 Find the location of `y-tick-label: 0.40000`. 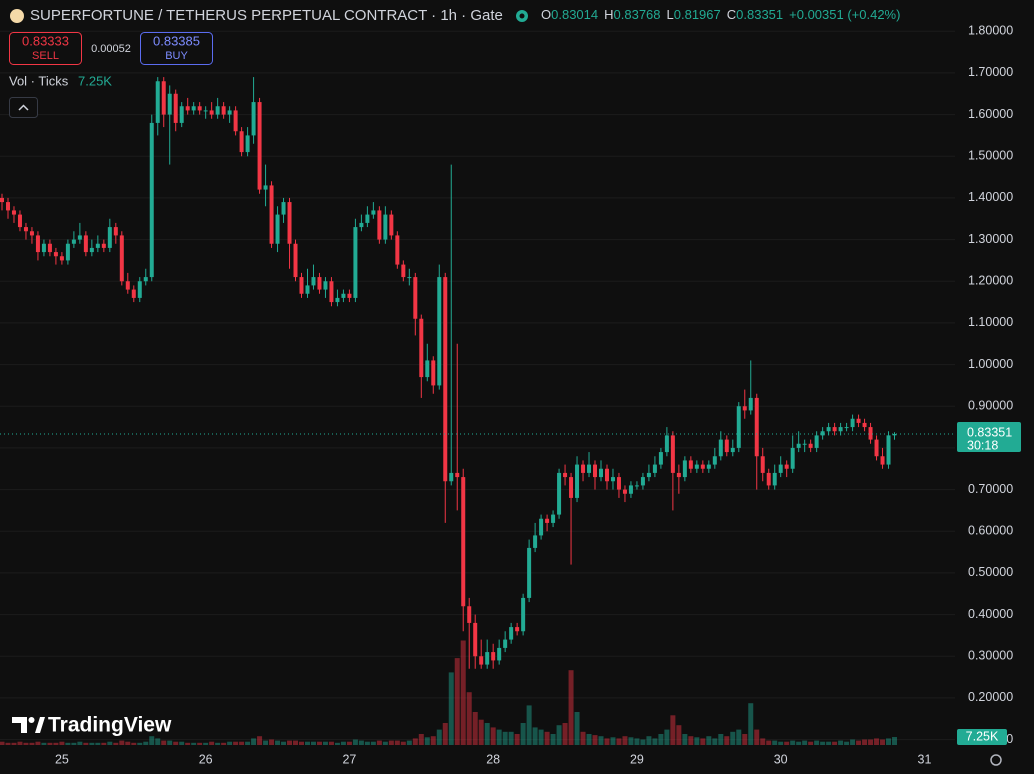

y-tick-label: 0.40000 is located at coordinates (990, 614).